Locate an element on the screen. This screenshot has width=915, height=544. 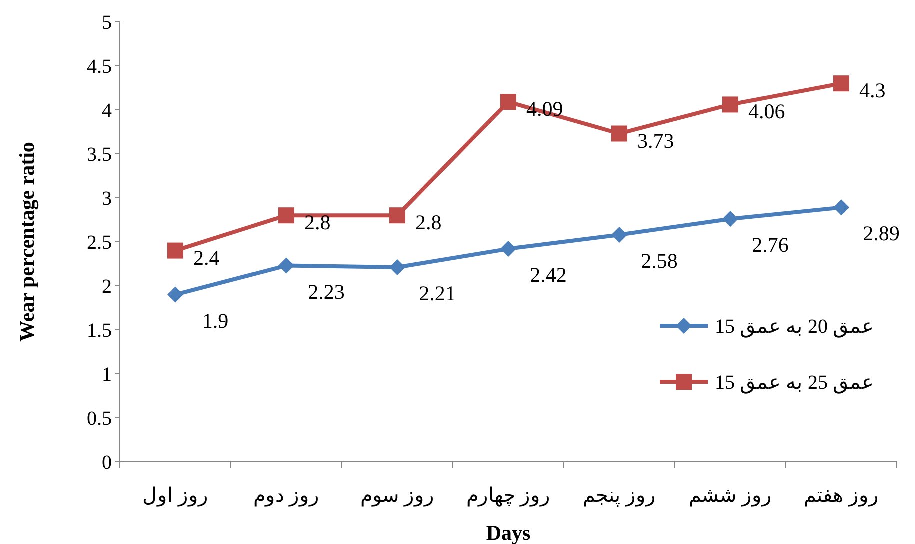
y-axis-title: Wear percentage ratio is located at coordinates (27, 242).